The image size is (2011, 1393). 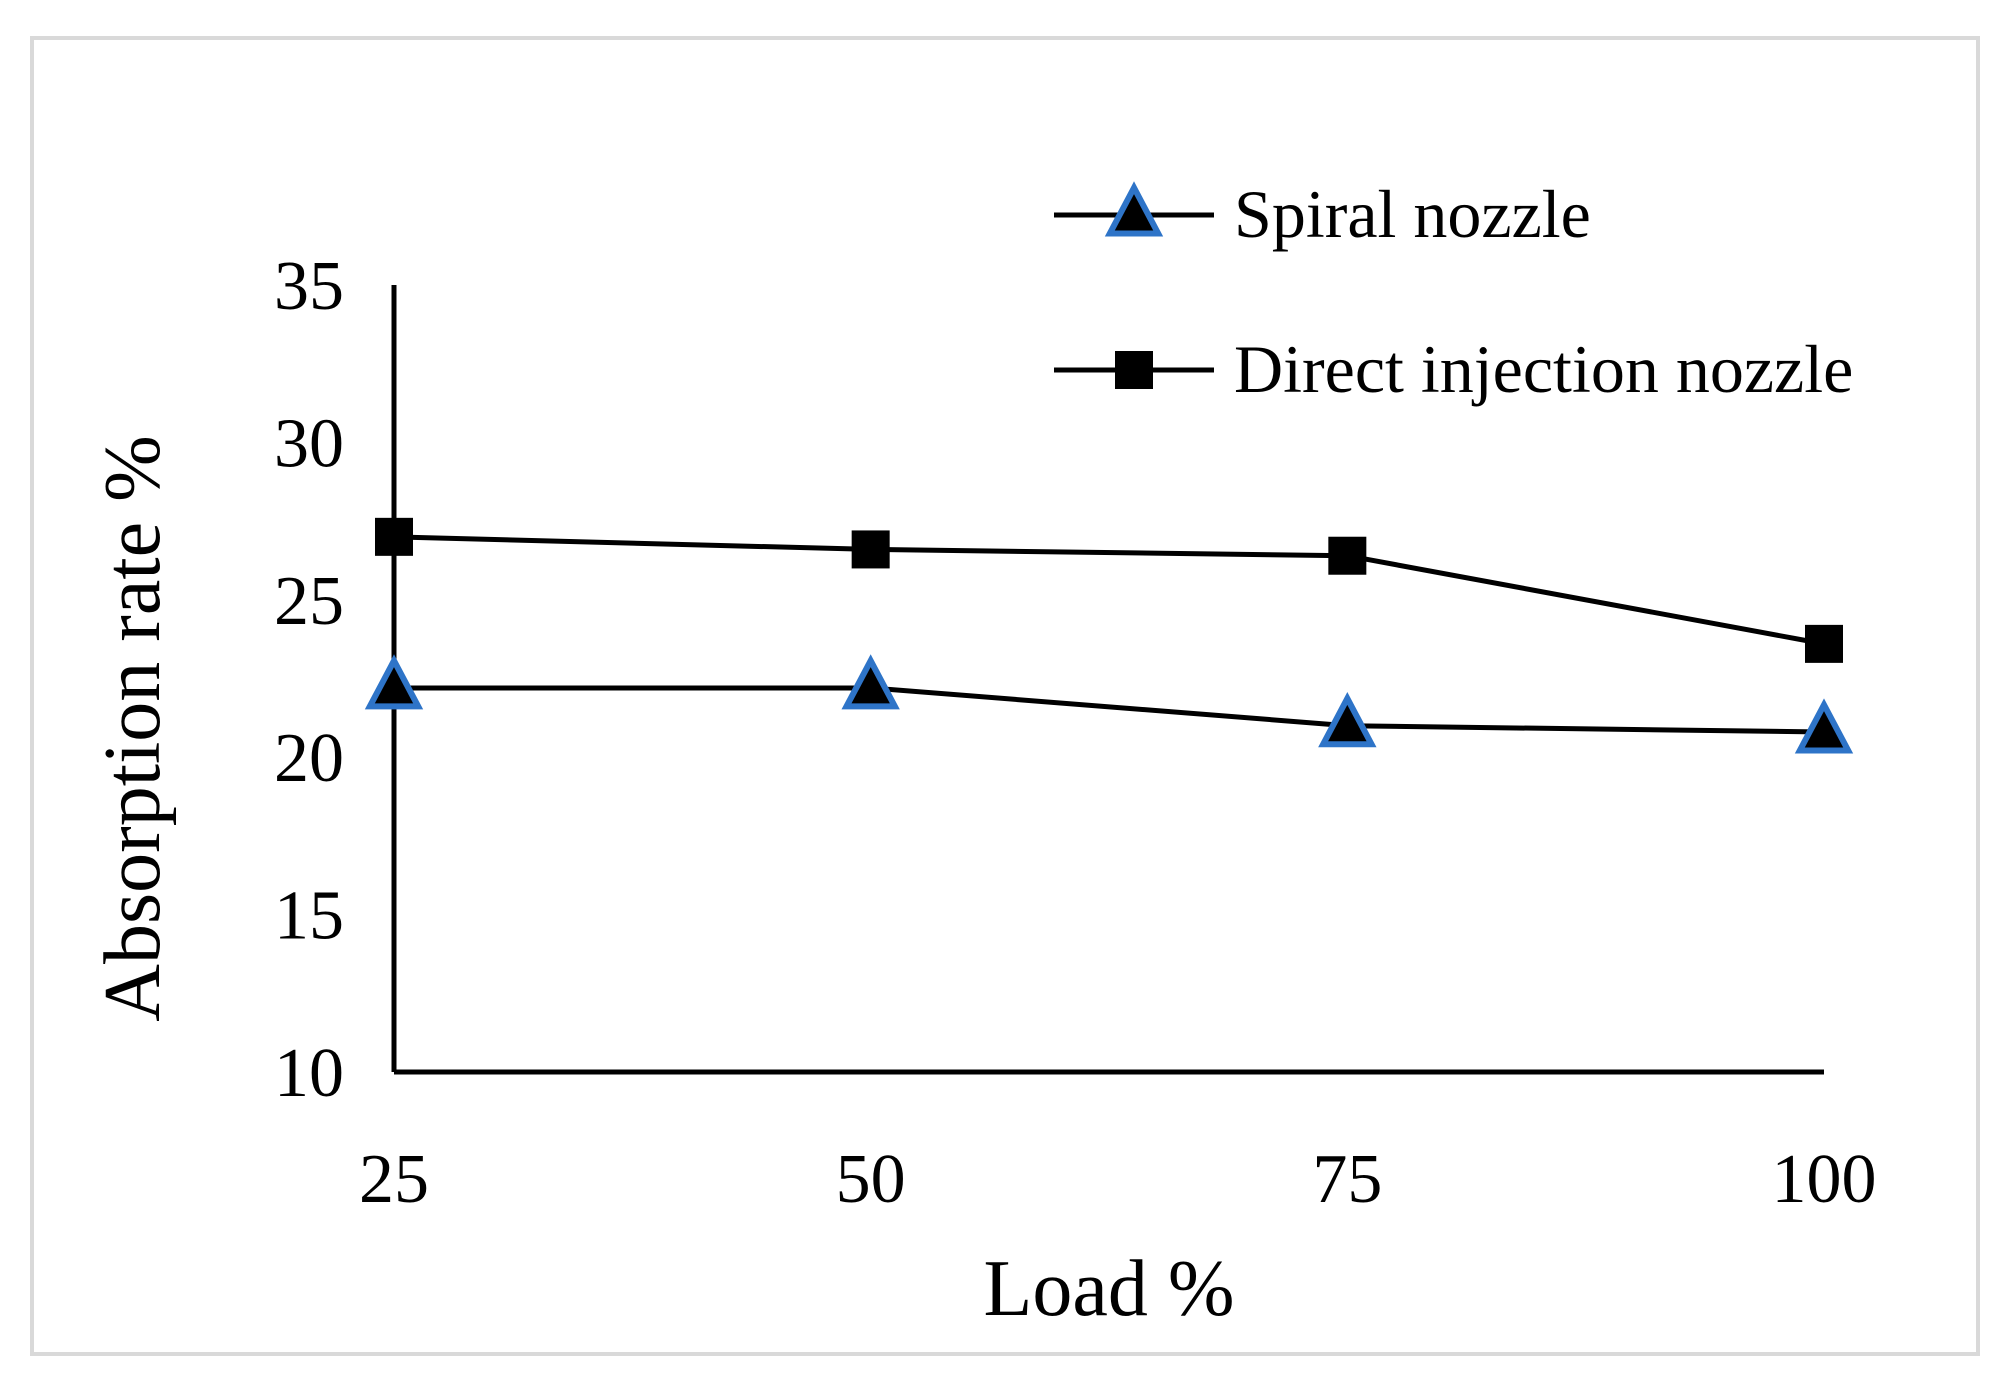 I want to click on legend-item: Spiral nozzle, so click(x=1322, y=214).